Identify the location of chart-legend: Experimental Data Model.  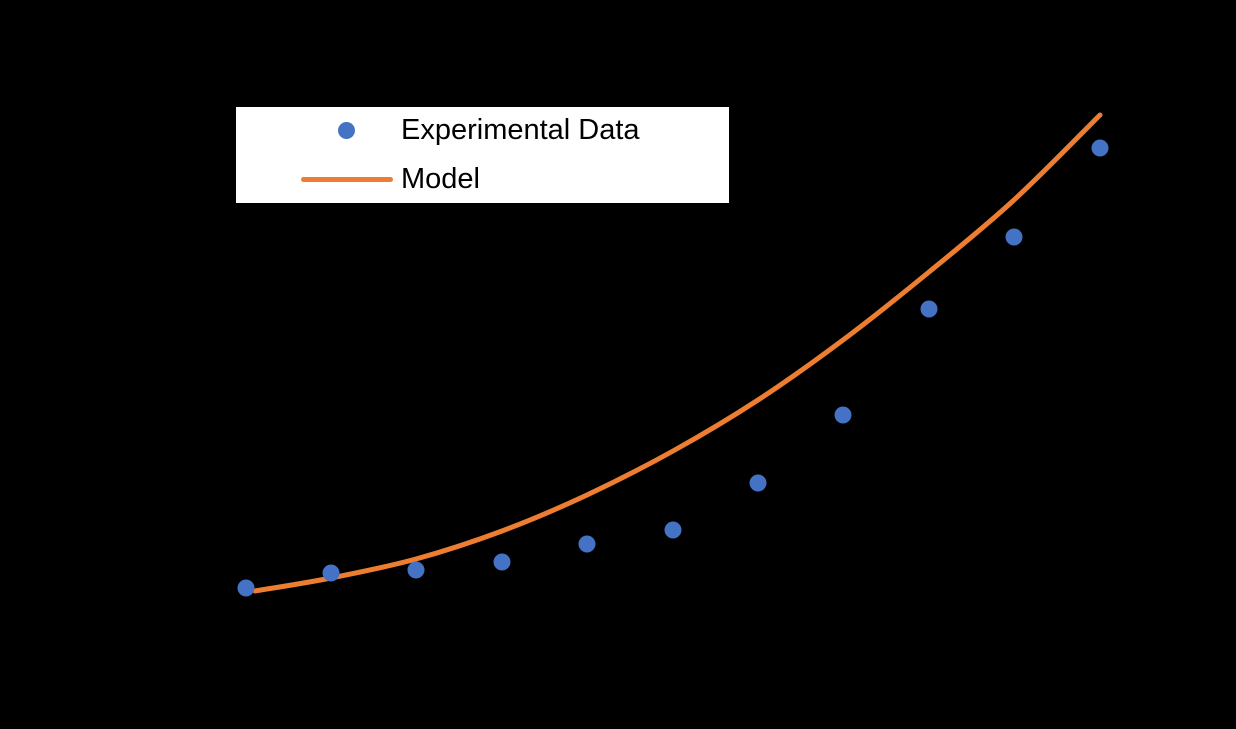
(482, 155).